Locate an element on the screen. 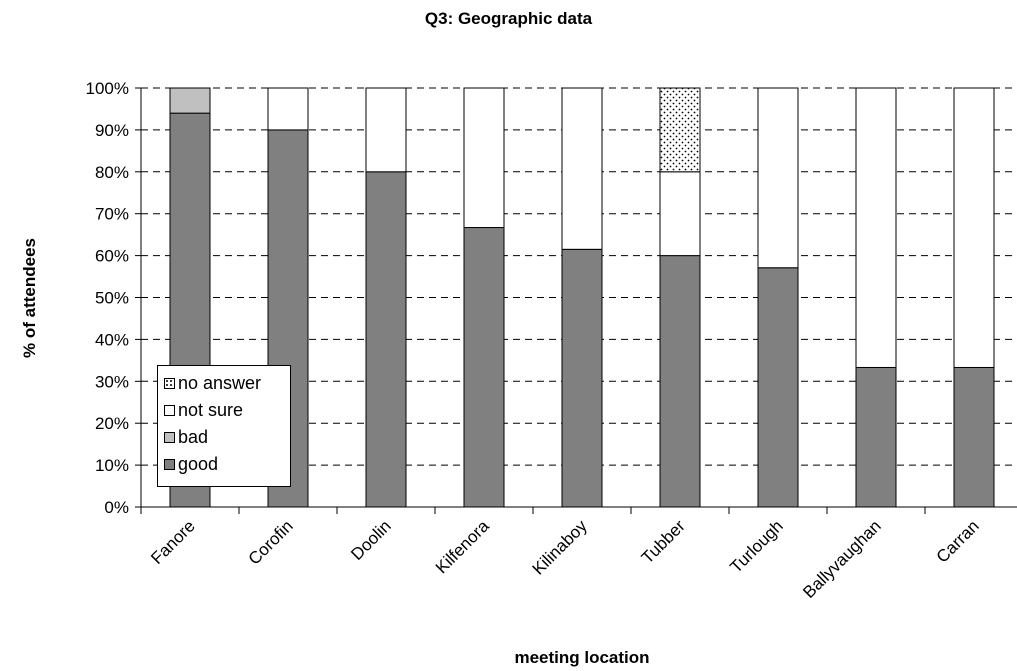  x-tick-label: Kilinaboy is located at coordinates (560, 547).